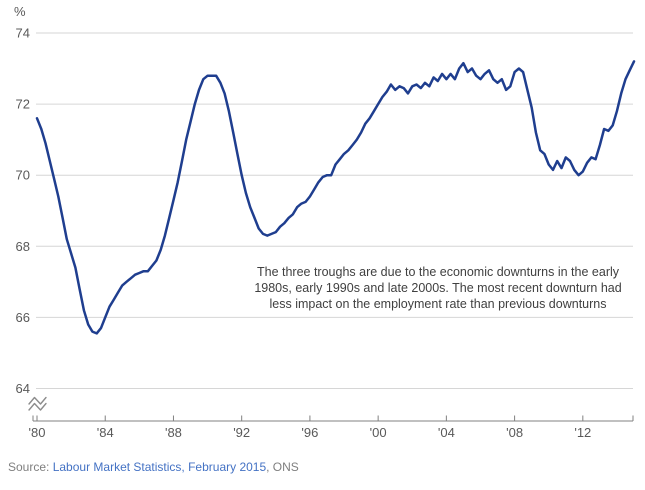  What do you see at coordinates (23, 211) in the screenshot?
I see `y-axis-labels: 74 72 70 68 66 64` at bounding box center [23, 211].